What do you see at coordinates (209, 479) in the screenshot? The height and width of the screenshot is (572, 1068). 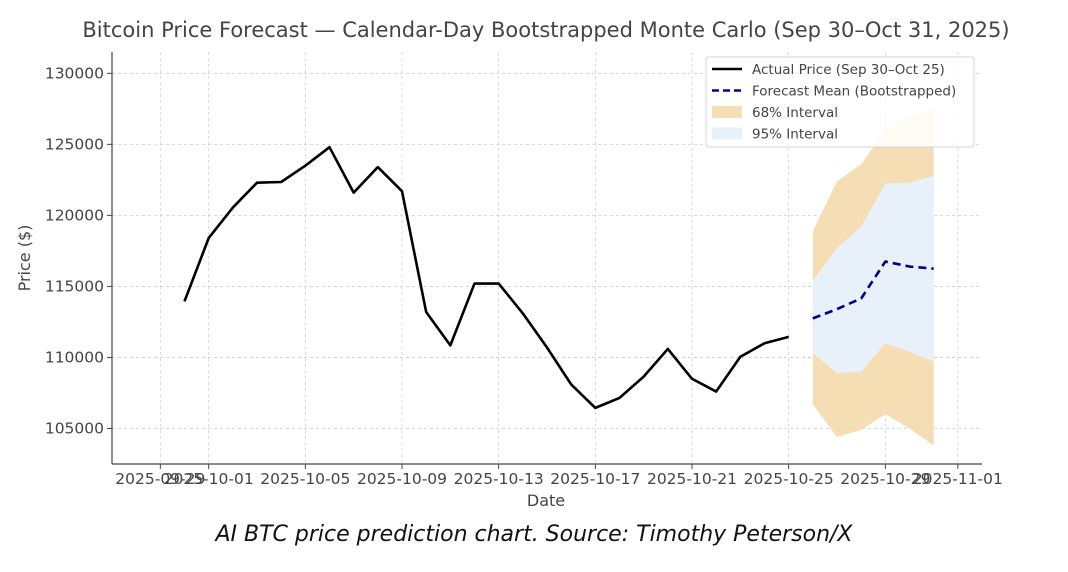 I see `x-tick-label: 2025-10-01` at bounding box center [209, 479].